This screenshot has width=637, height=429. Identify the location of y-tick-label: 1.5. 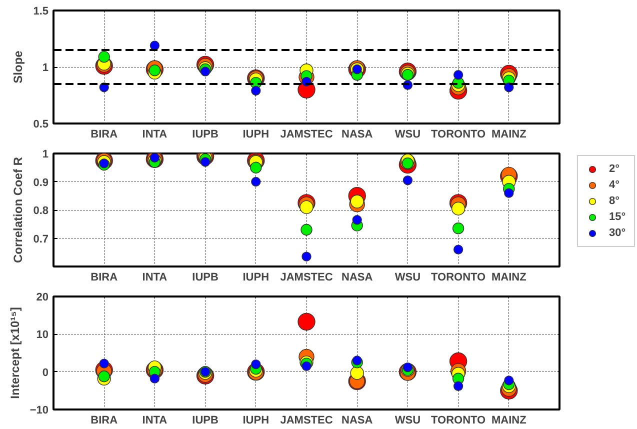
(41, 12).